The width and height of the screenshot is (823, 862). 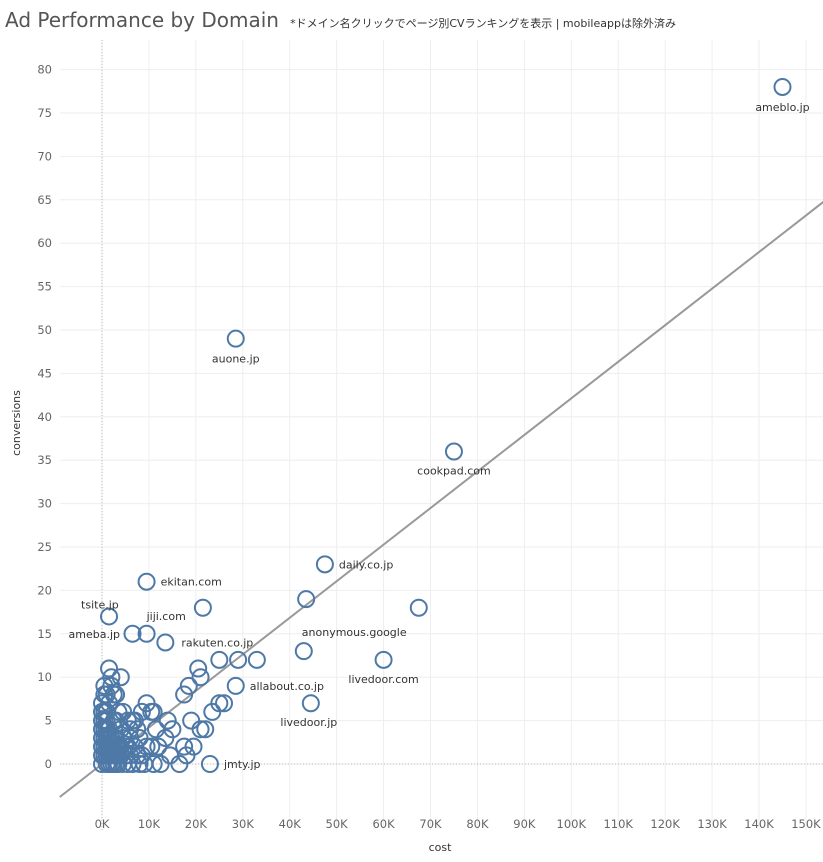 I want to click on data-point-ameba-jp, so click(x=132, y=633).